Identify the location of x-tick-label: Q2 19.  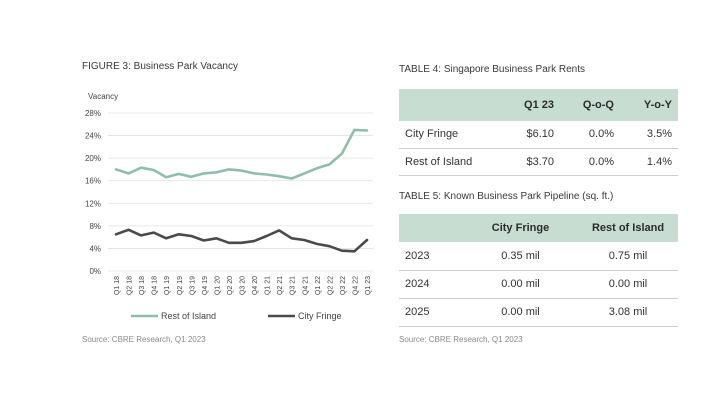
(180, 285).